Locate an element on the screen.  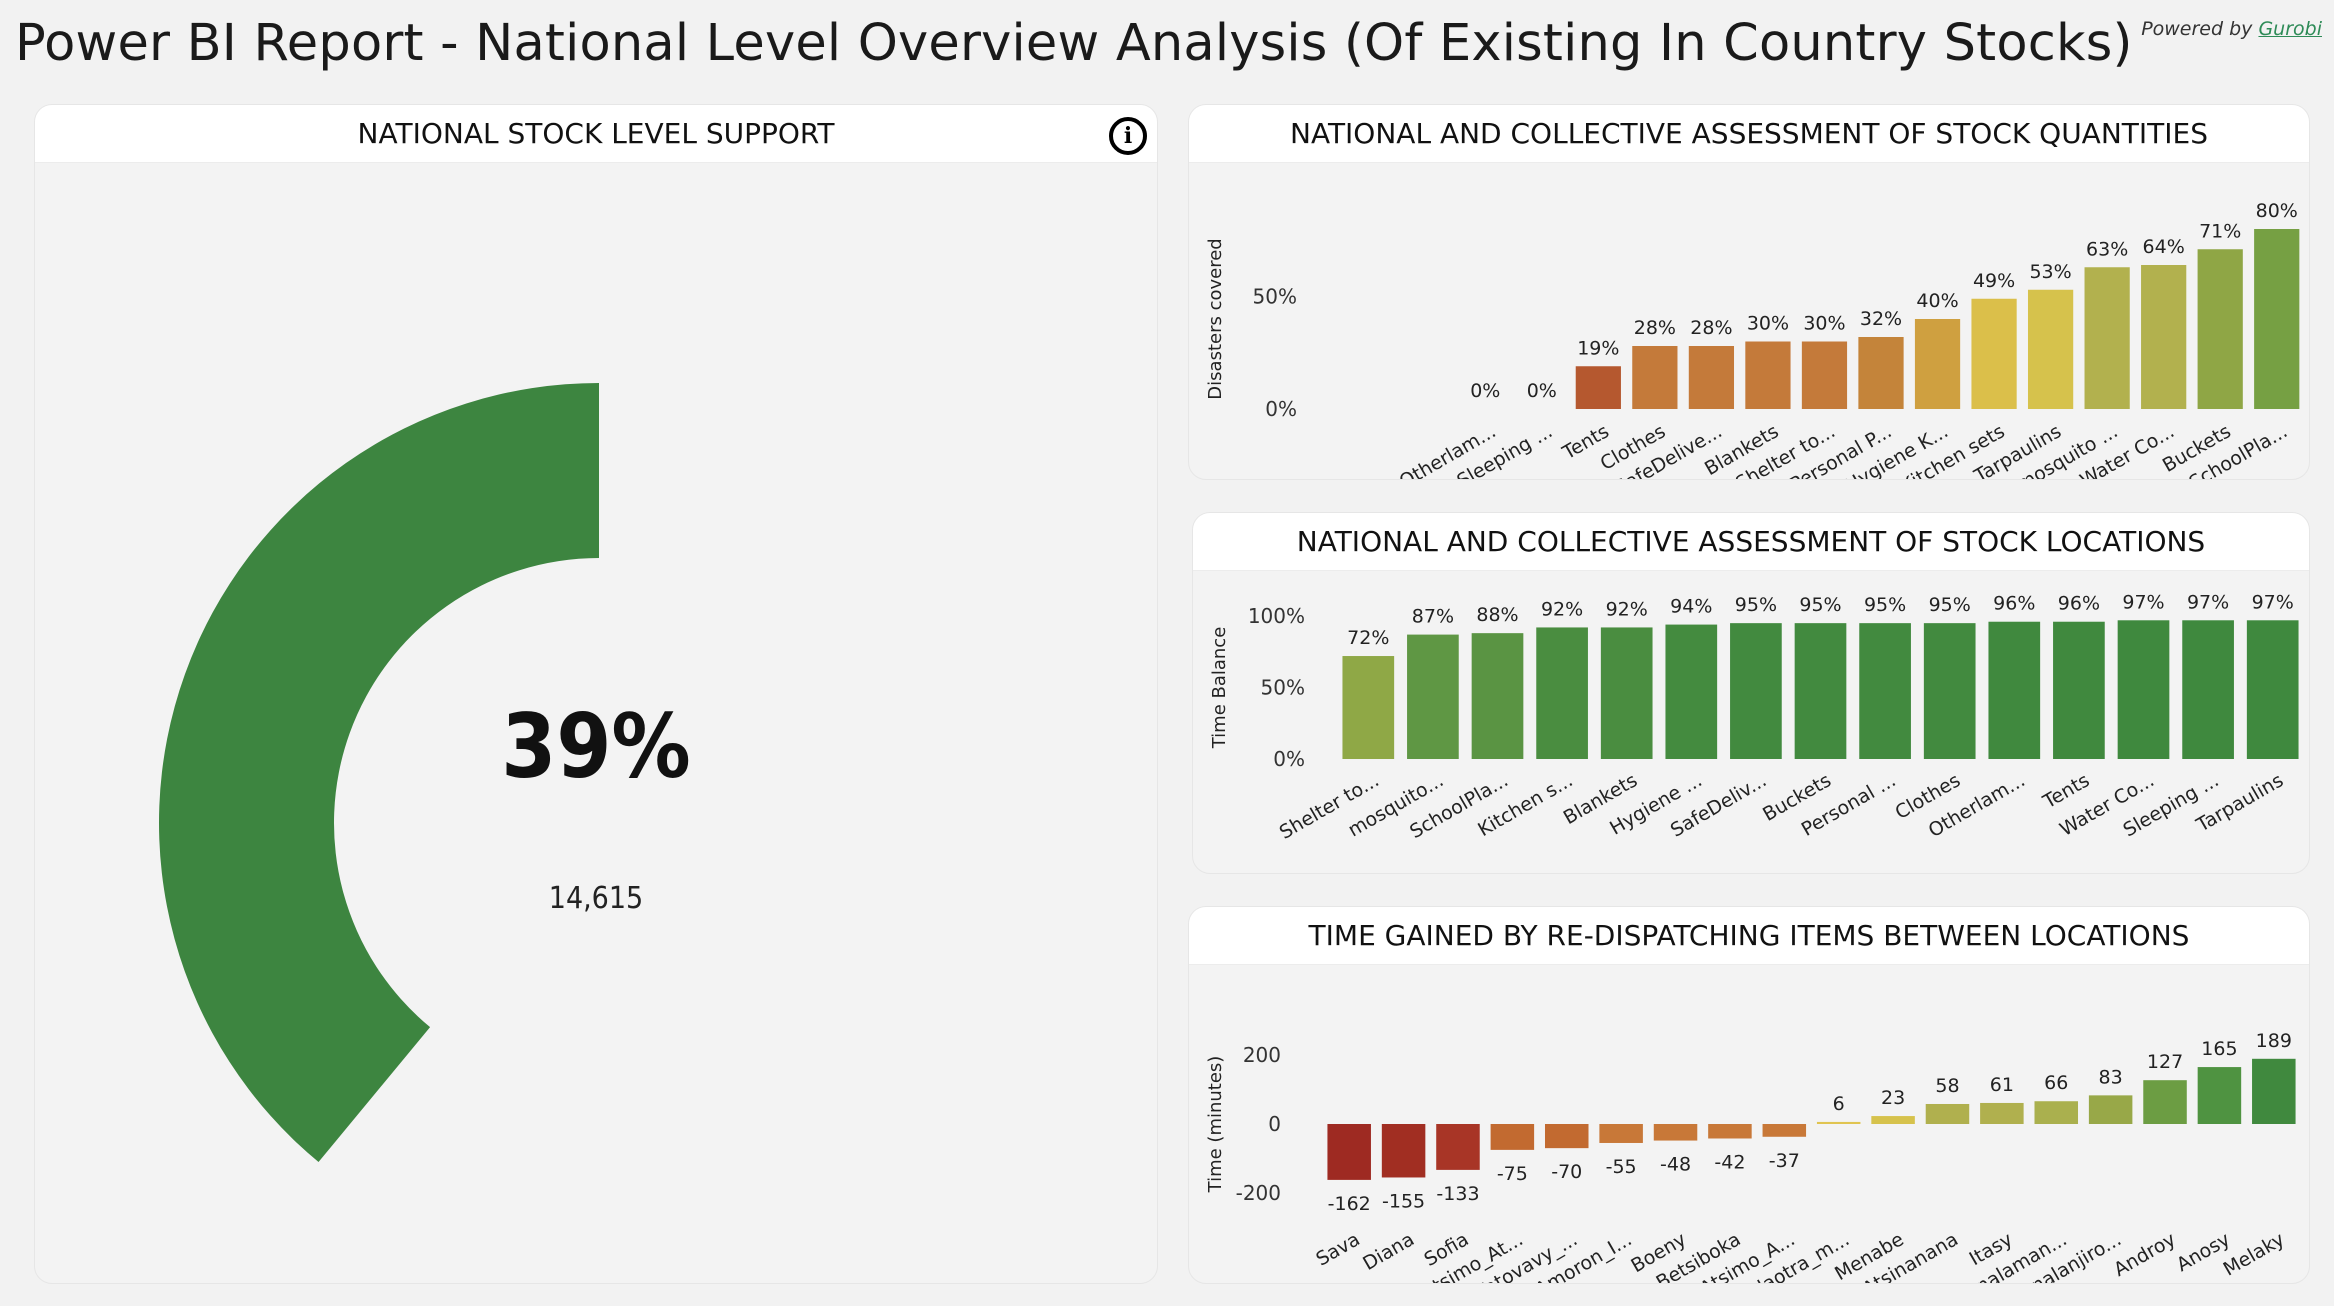
info-icon: i is located at coordinates (1128, 136).